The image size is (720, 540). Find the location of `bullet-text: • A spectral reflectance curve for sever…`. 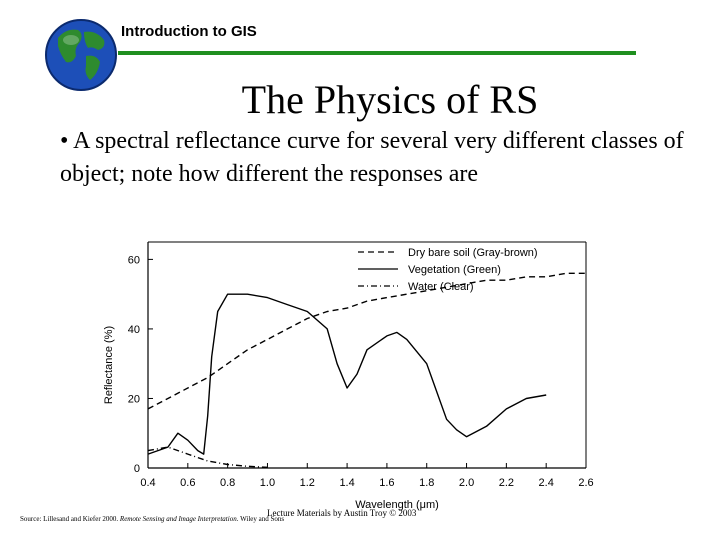

bullet-text: • A spectral reflectance curve for sever… is located at coordinates (372, 157).